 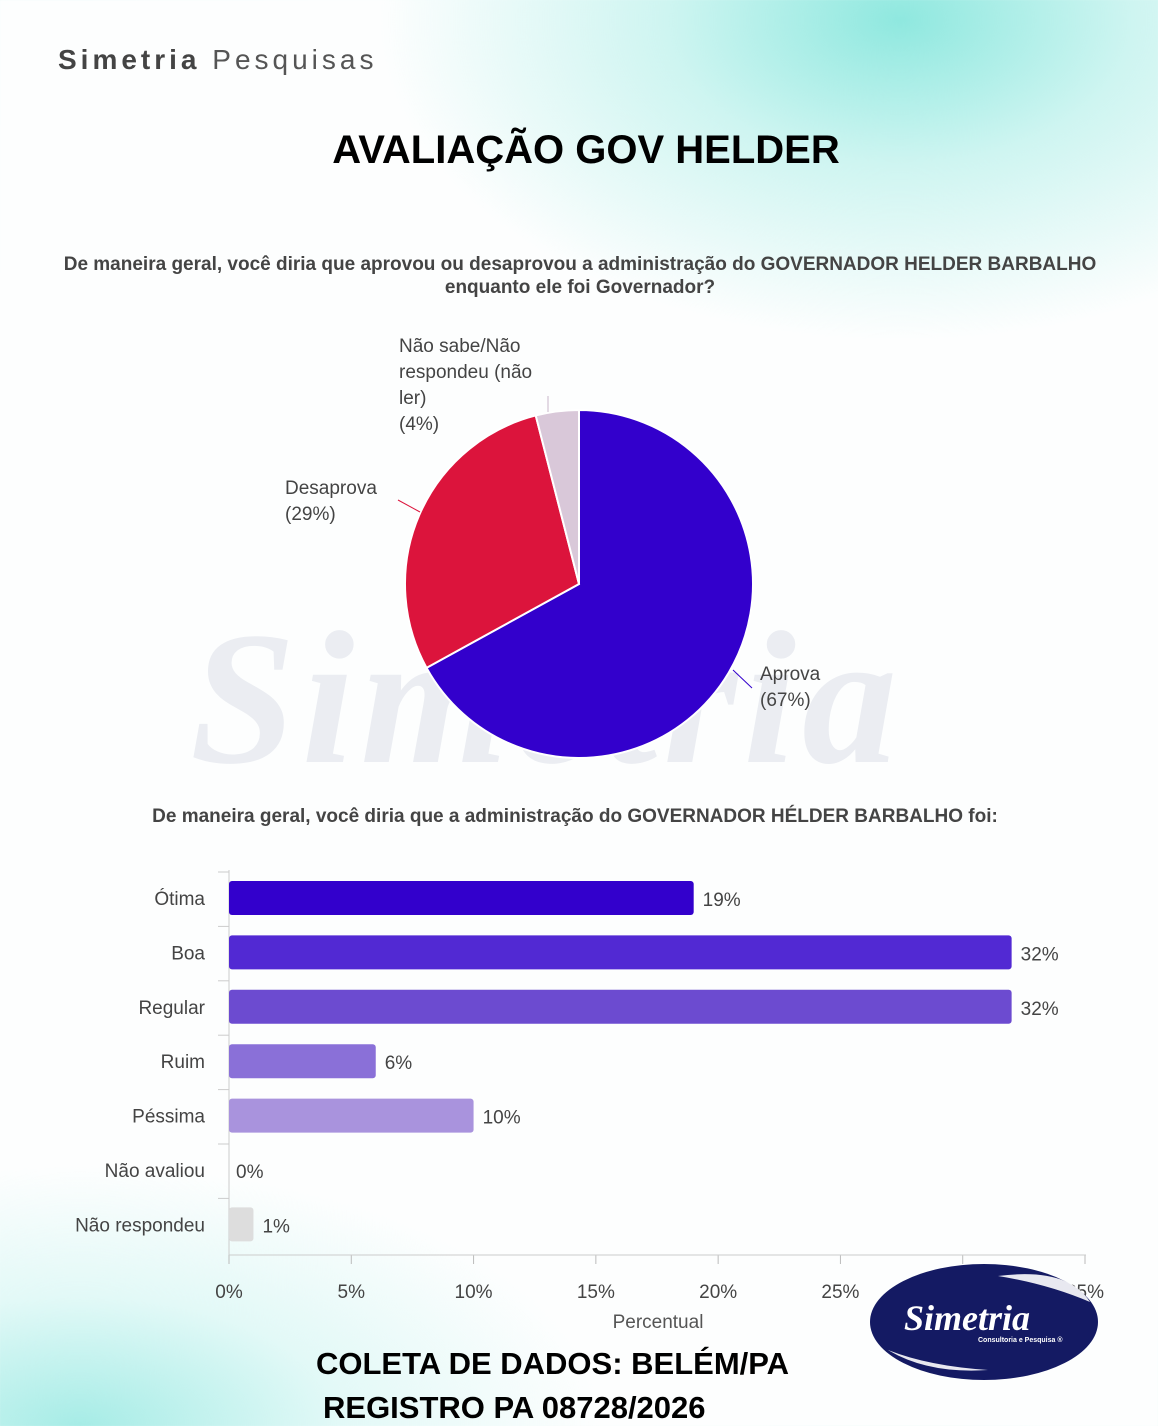 I want to click on bar-value-label: 6%, so click(x=399, y=1063).